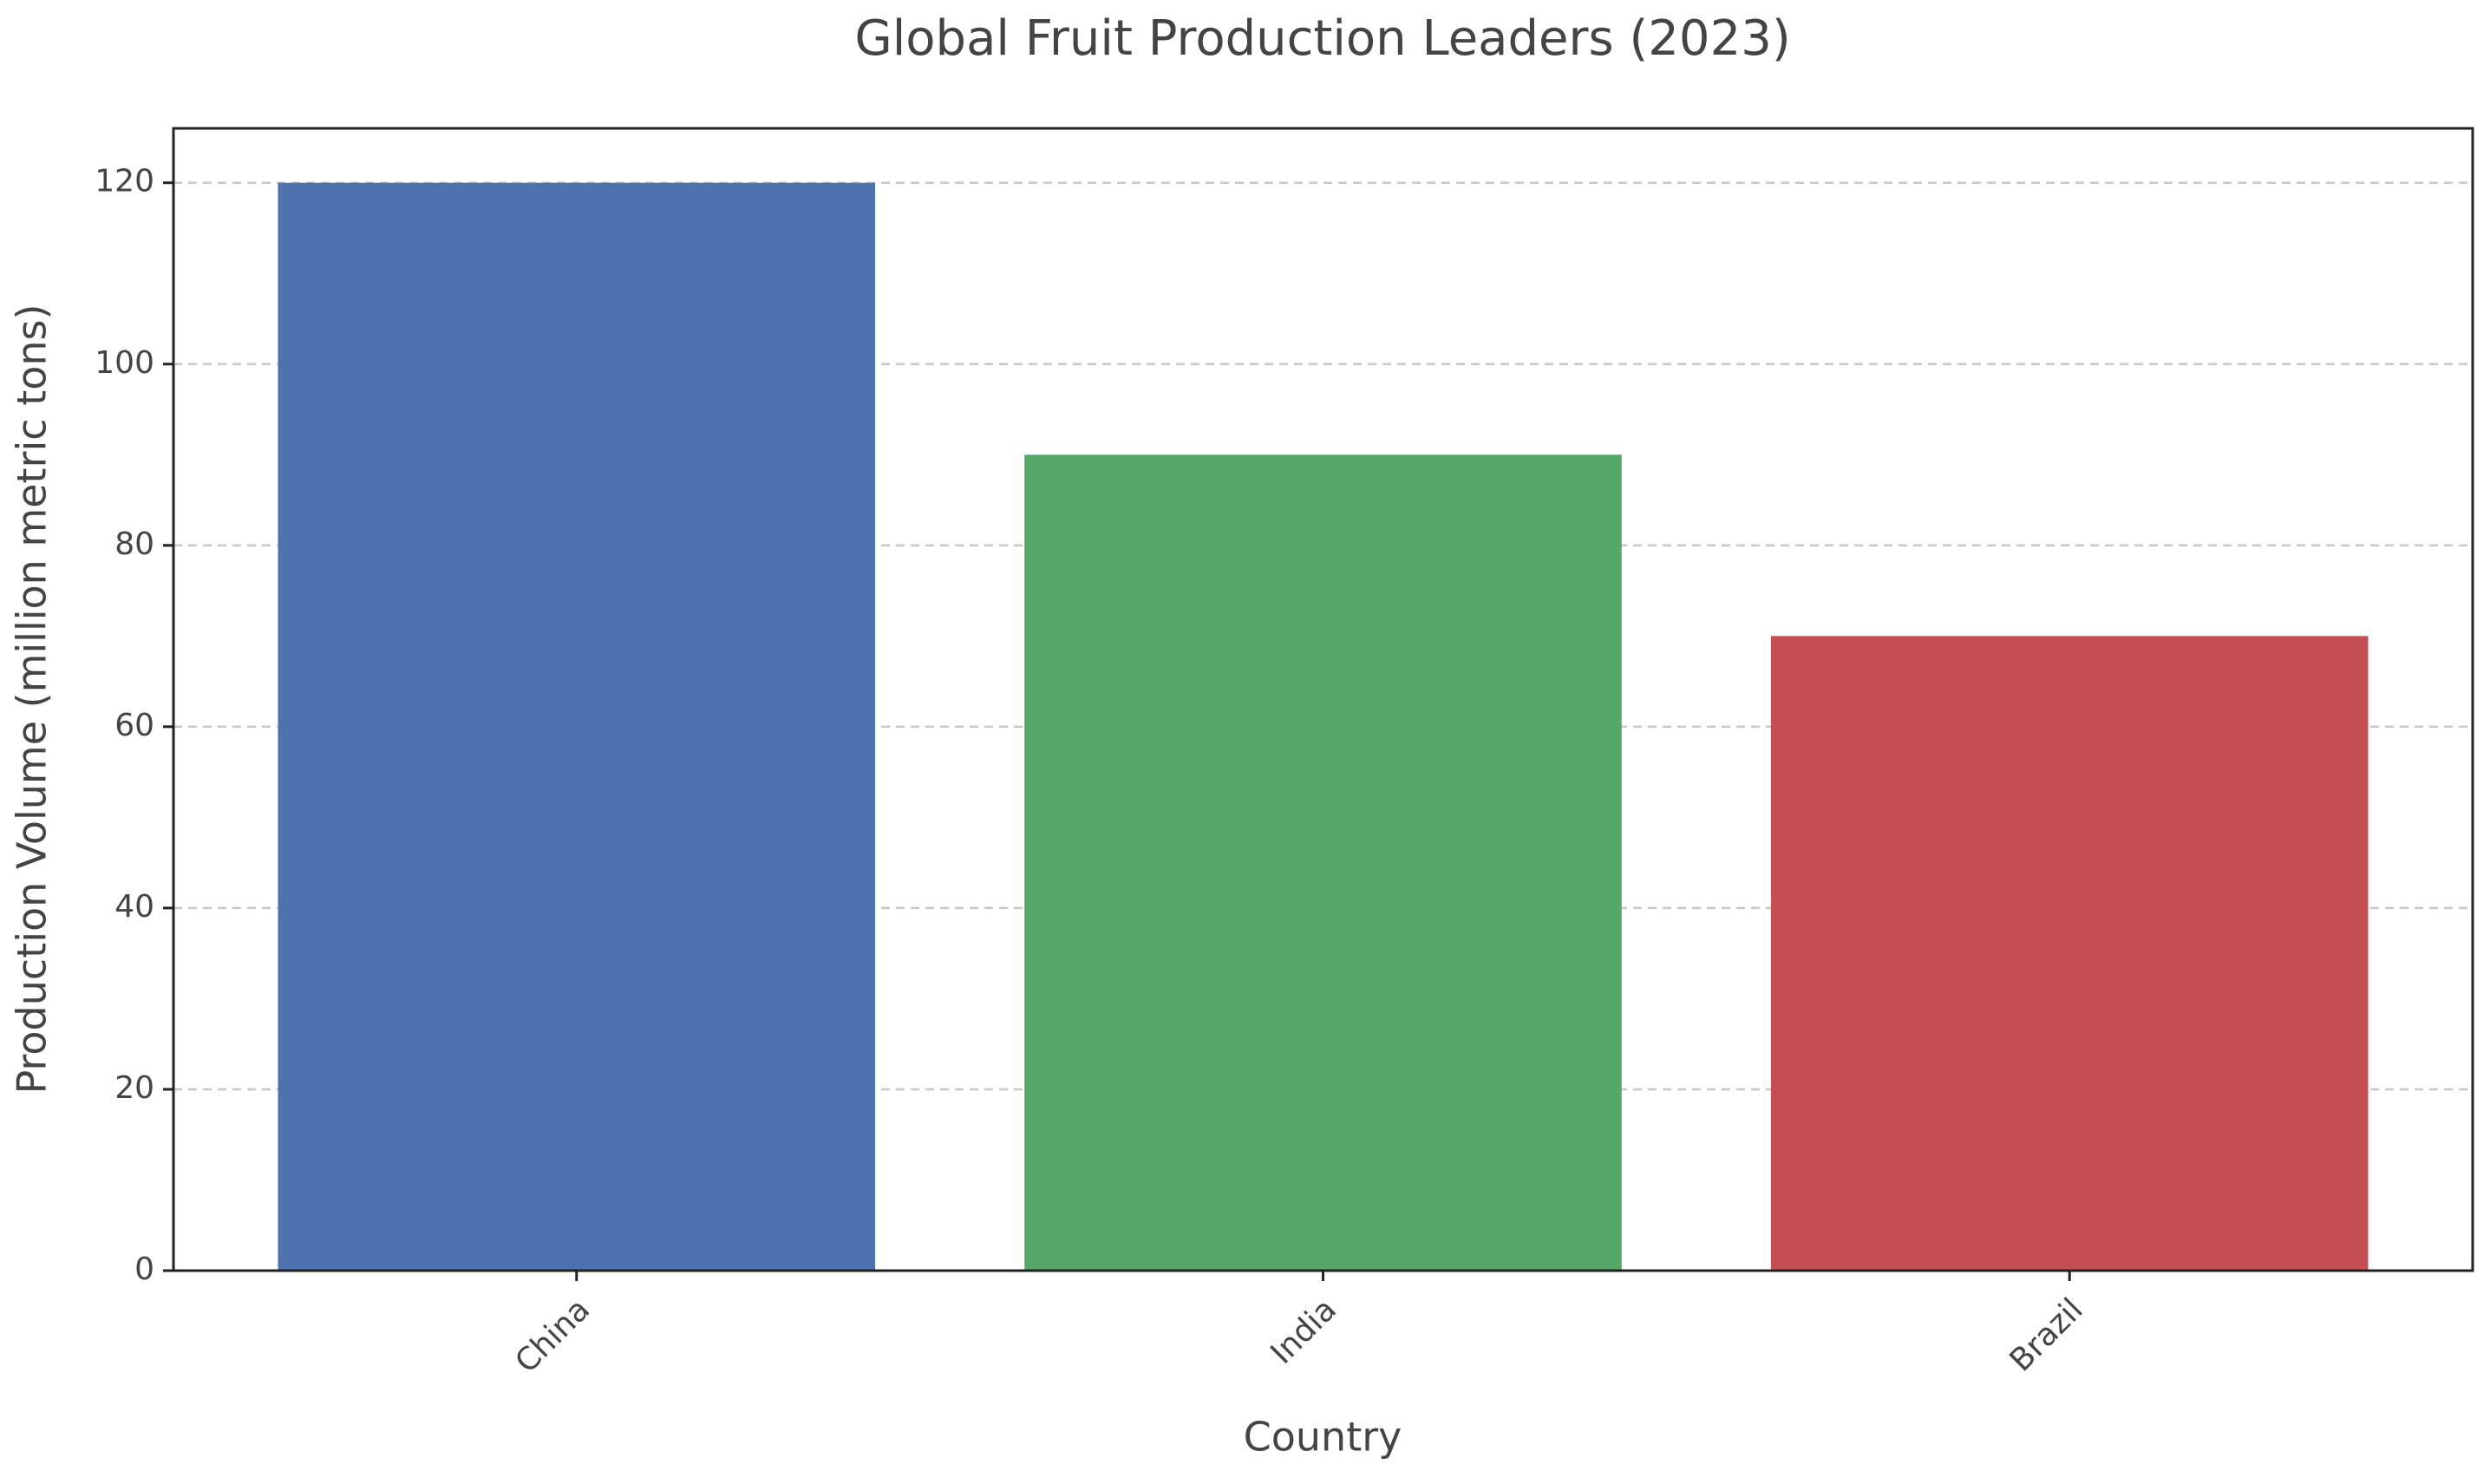 The image size is (2490, 1484). What do you see at coordinates (134, 726) in the screenshot?
I see `y-tick-label: 60` at bounding box center [134, 726].